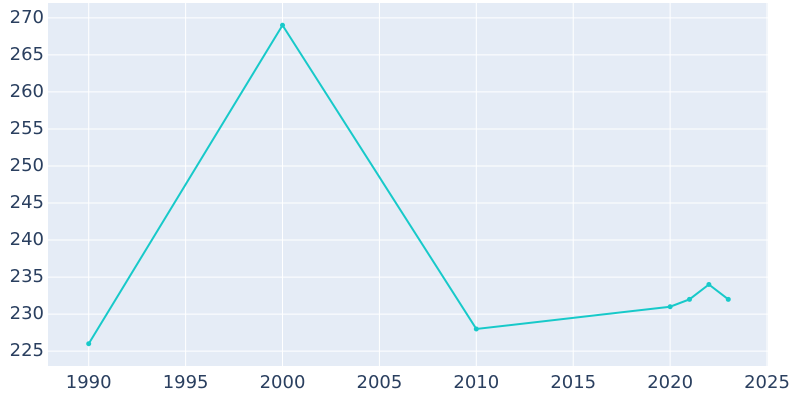 Image resolution: width=800 pixels, height=400 pixels. Describe the element at coordinates (573, 382) in the screenshot. I see `x-tick-label: 2015` at that location.